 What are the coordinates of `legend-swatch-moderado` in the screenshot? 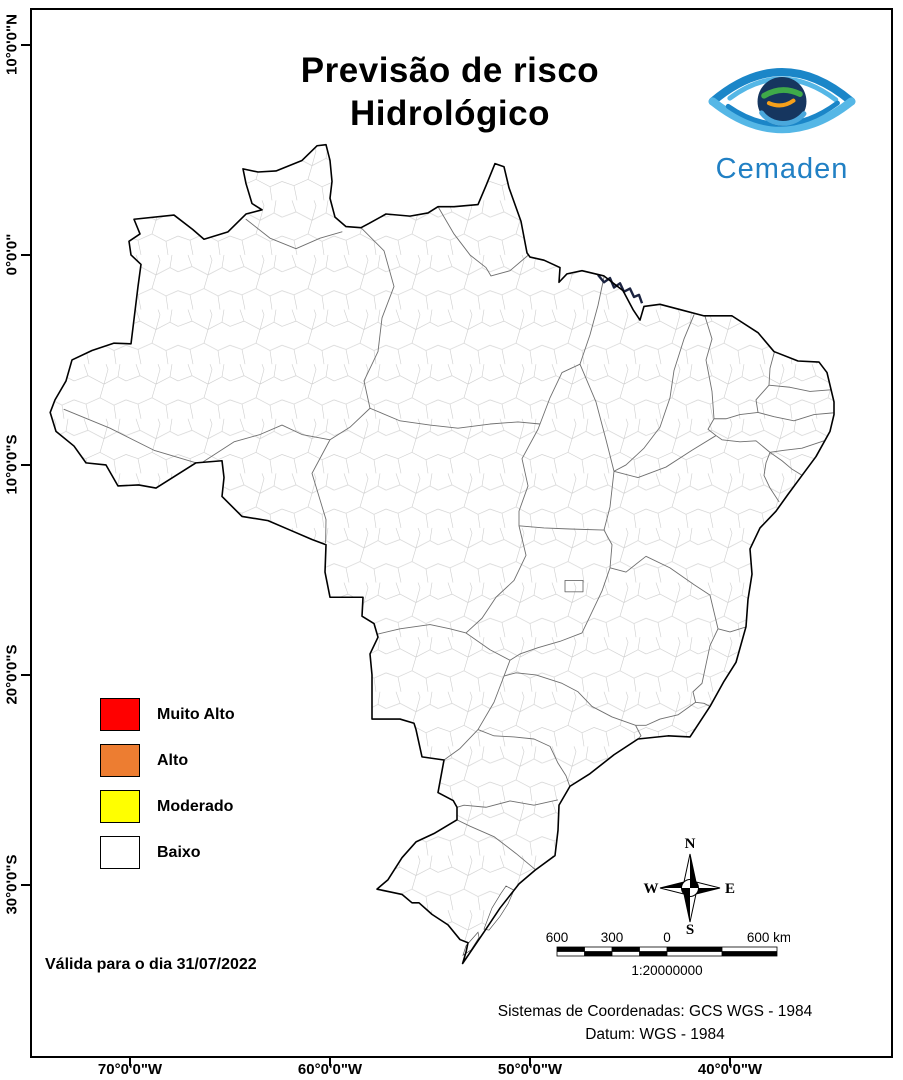 It's located at (120, 806).